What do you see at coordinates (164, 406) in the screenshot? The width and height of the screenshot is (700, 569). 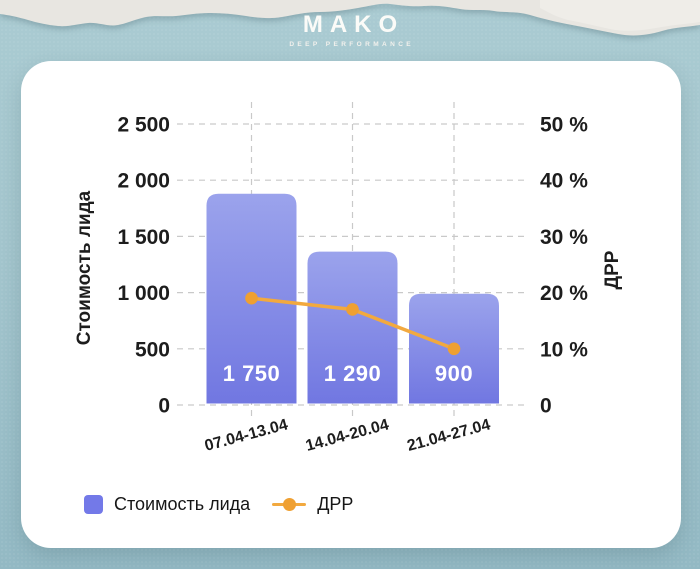 I see `left-axis-tick: 0` at bounding box center [164, 406].